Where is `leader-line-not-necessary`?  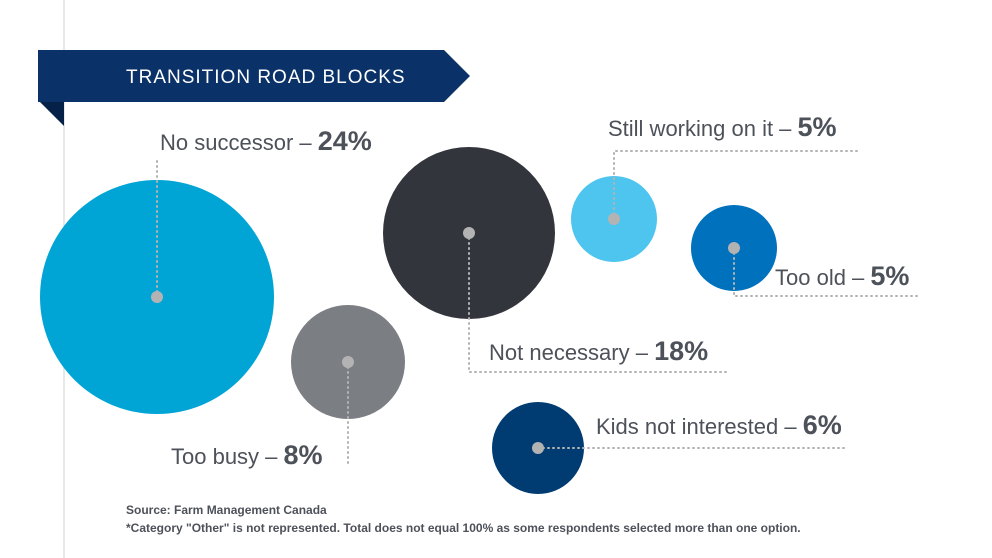
leader-line-not-necessary is located at coordinates (598, 302).